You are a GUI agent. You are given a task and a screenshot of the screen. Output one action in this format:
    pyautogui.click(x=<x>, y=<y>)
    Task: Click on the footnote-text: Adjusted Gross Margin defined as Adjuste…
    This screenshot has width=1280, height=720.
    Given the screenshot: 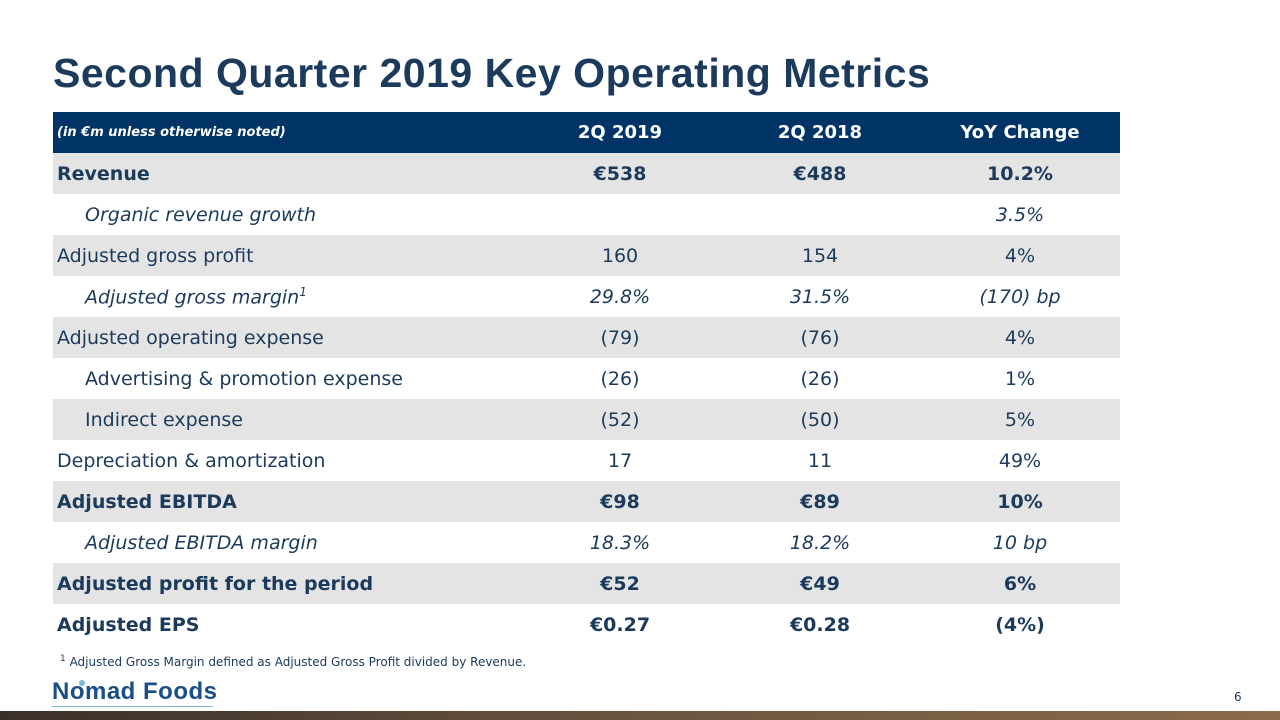 What is the action you would take?
    pyautogui.click(x=298, y=662)
    